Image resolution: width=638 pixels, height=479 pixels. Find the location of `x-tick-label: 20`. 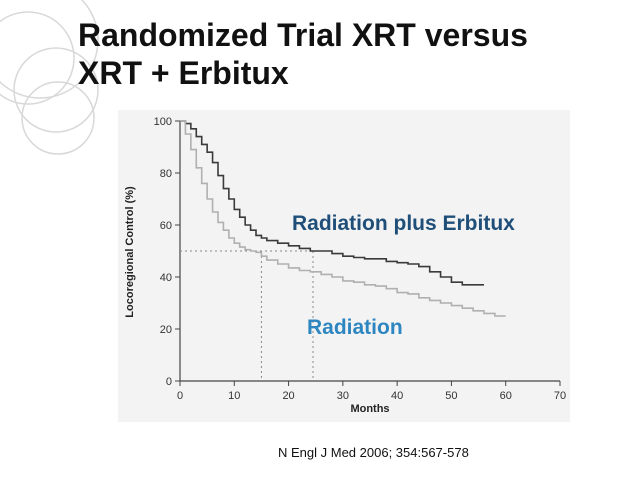

x-tick-label: 20 is located at coordinates (288, 396).